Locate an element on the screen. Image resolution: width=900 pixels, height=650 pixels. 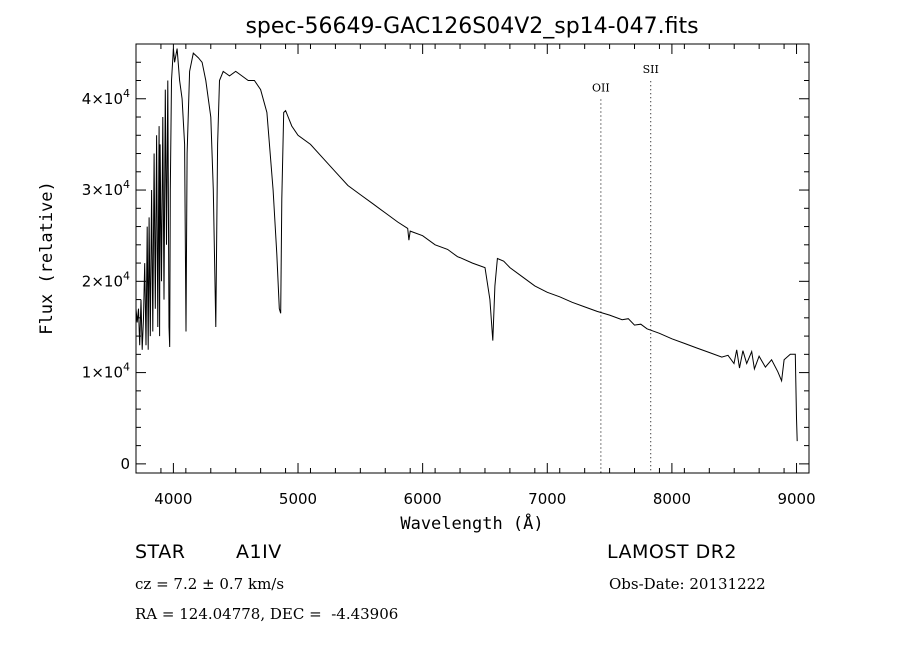
y-tick-label: 4×10⁴ is located at coordinates (106, 97).